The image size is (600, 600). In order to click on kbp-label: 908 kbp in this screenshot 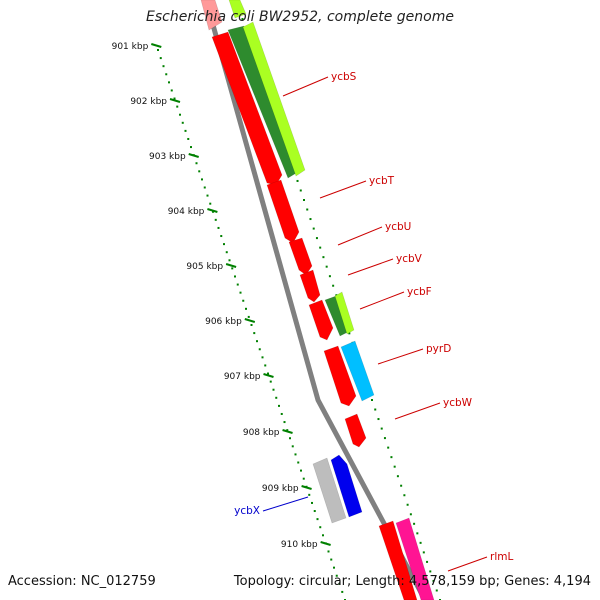, I will do `click(261, 433)`.